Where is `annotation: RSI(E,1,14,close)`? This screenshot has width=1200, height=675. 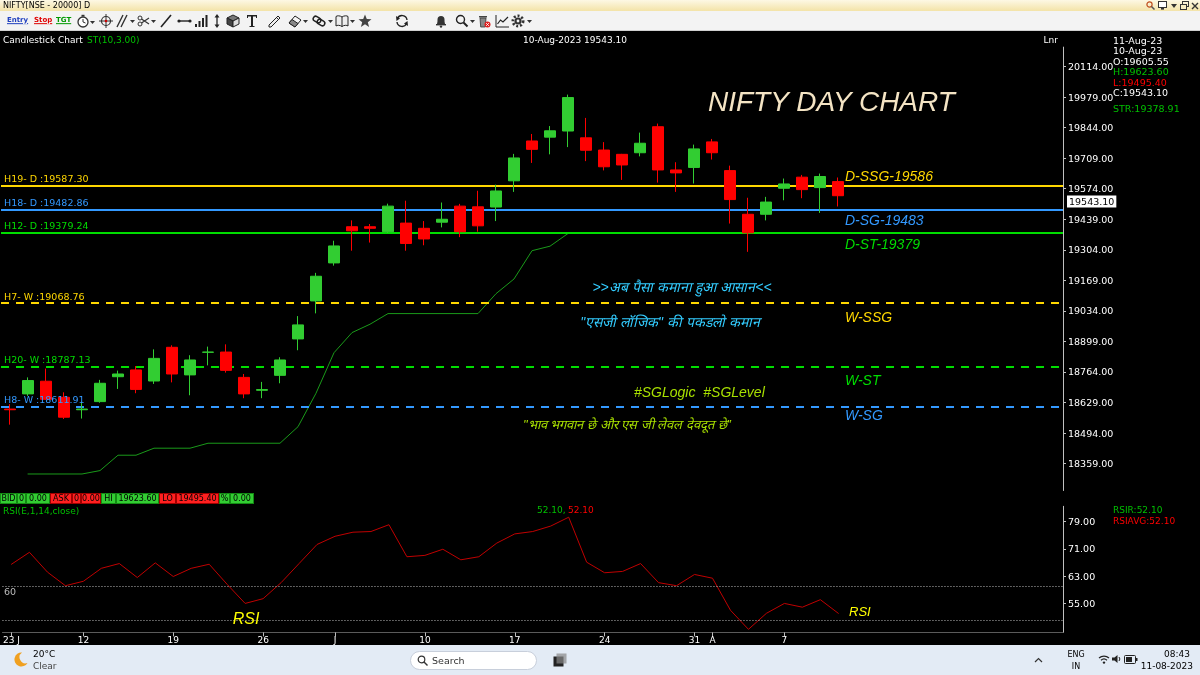 annotation: RSI(E,1,14,close) is located at coordinates (41, 510).